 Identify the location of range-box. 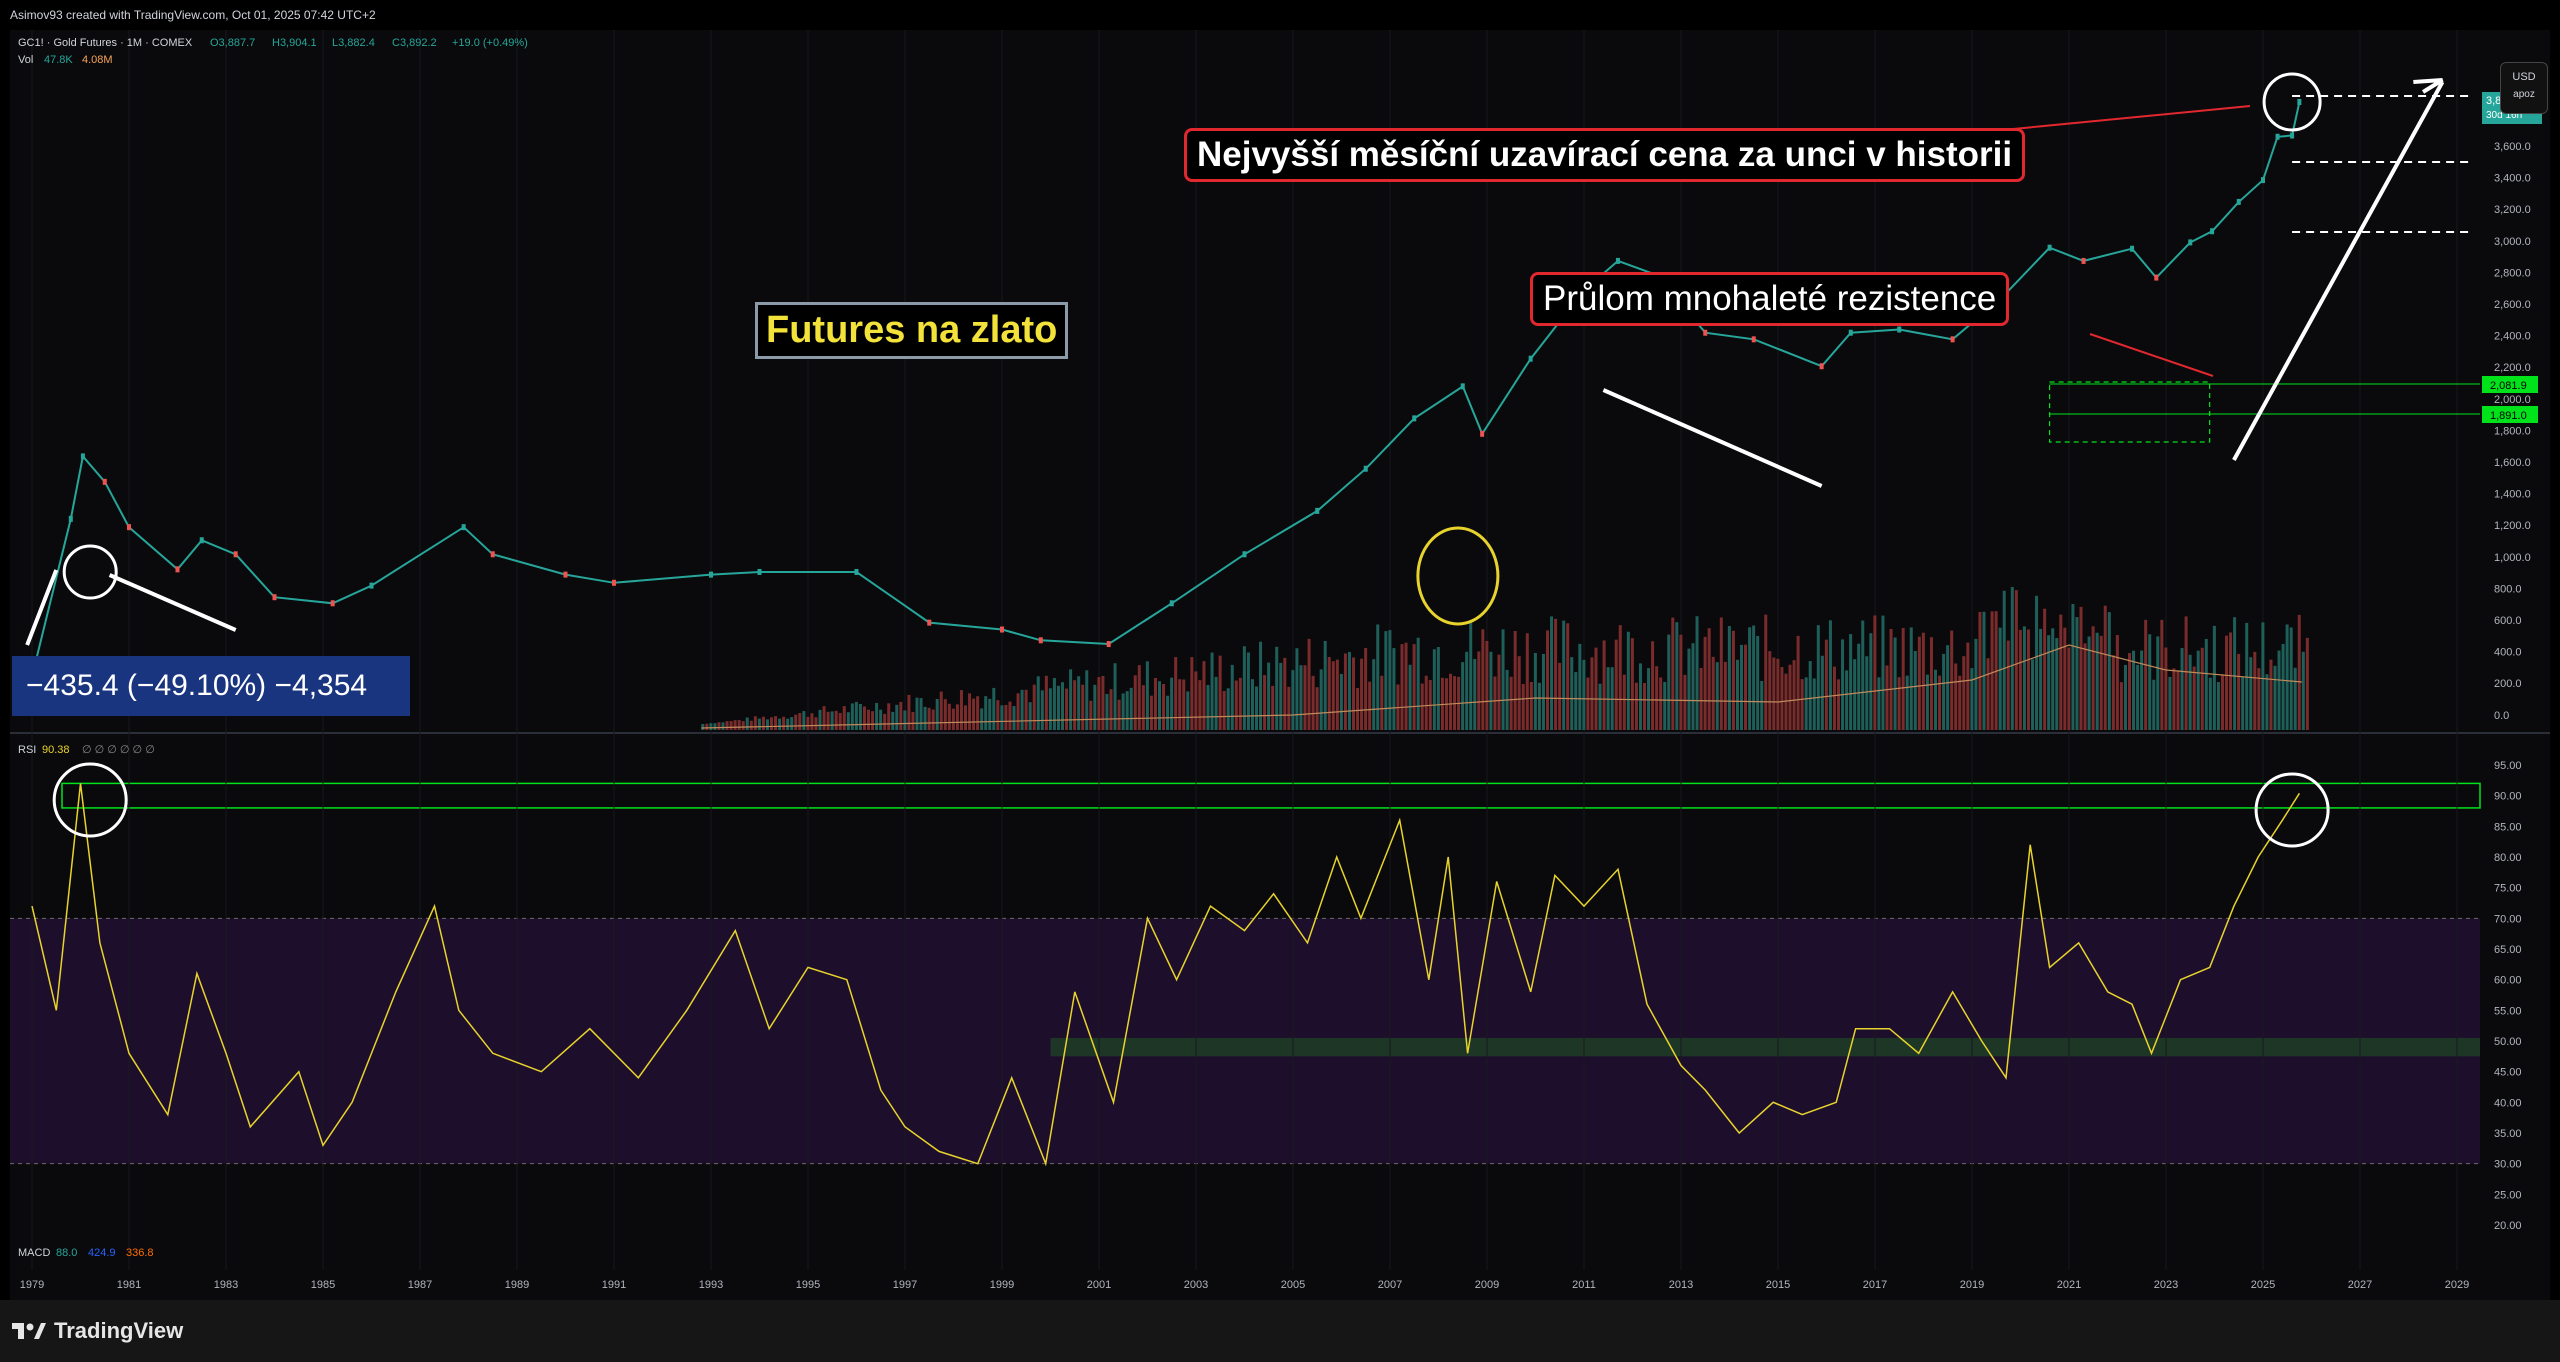
(2129, 412).